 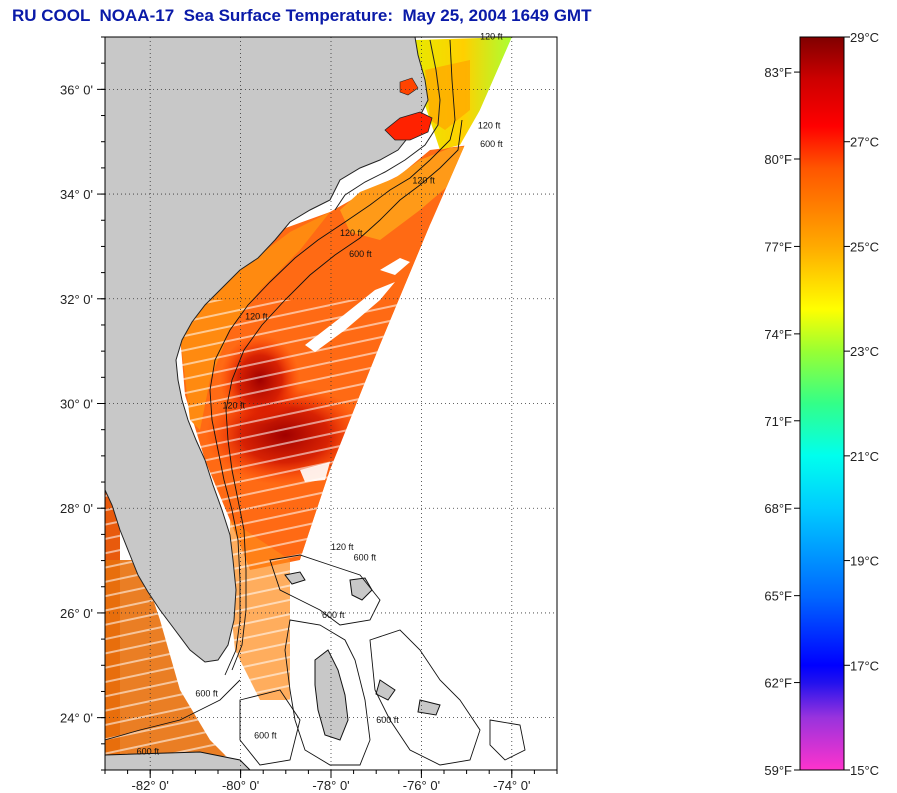 What do you see at coordinates (382, 660) in the screenshot?
I see `bank-contours` at bounding box center [382, 660].